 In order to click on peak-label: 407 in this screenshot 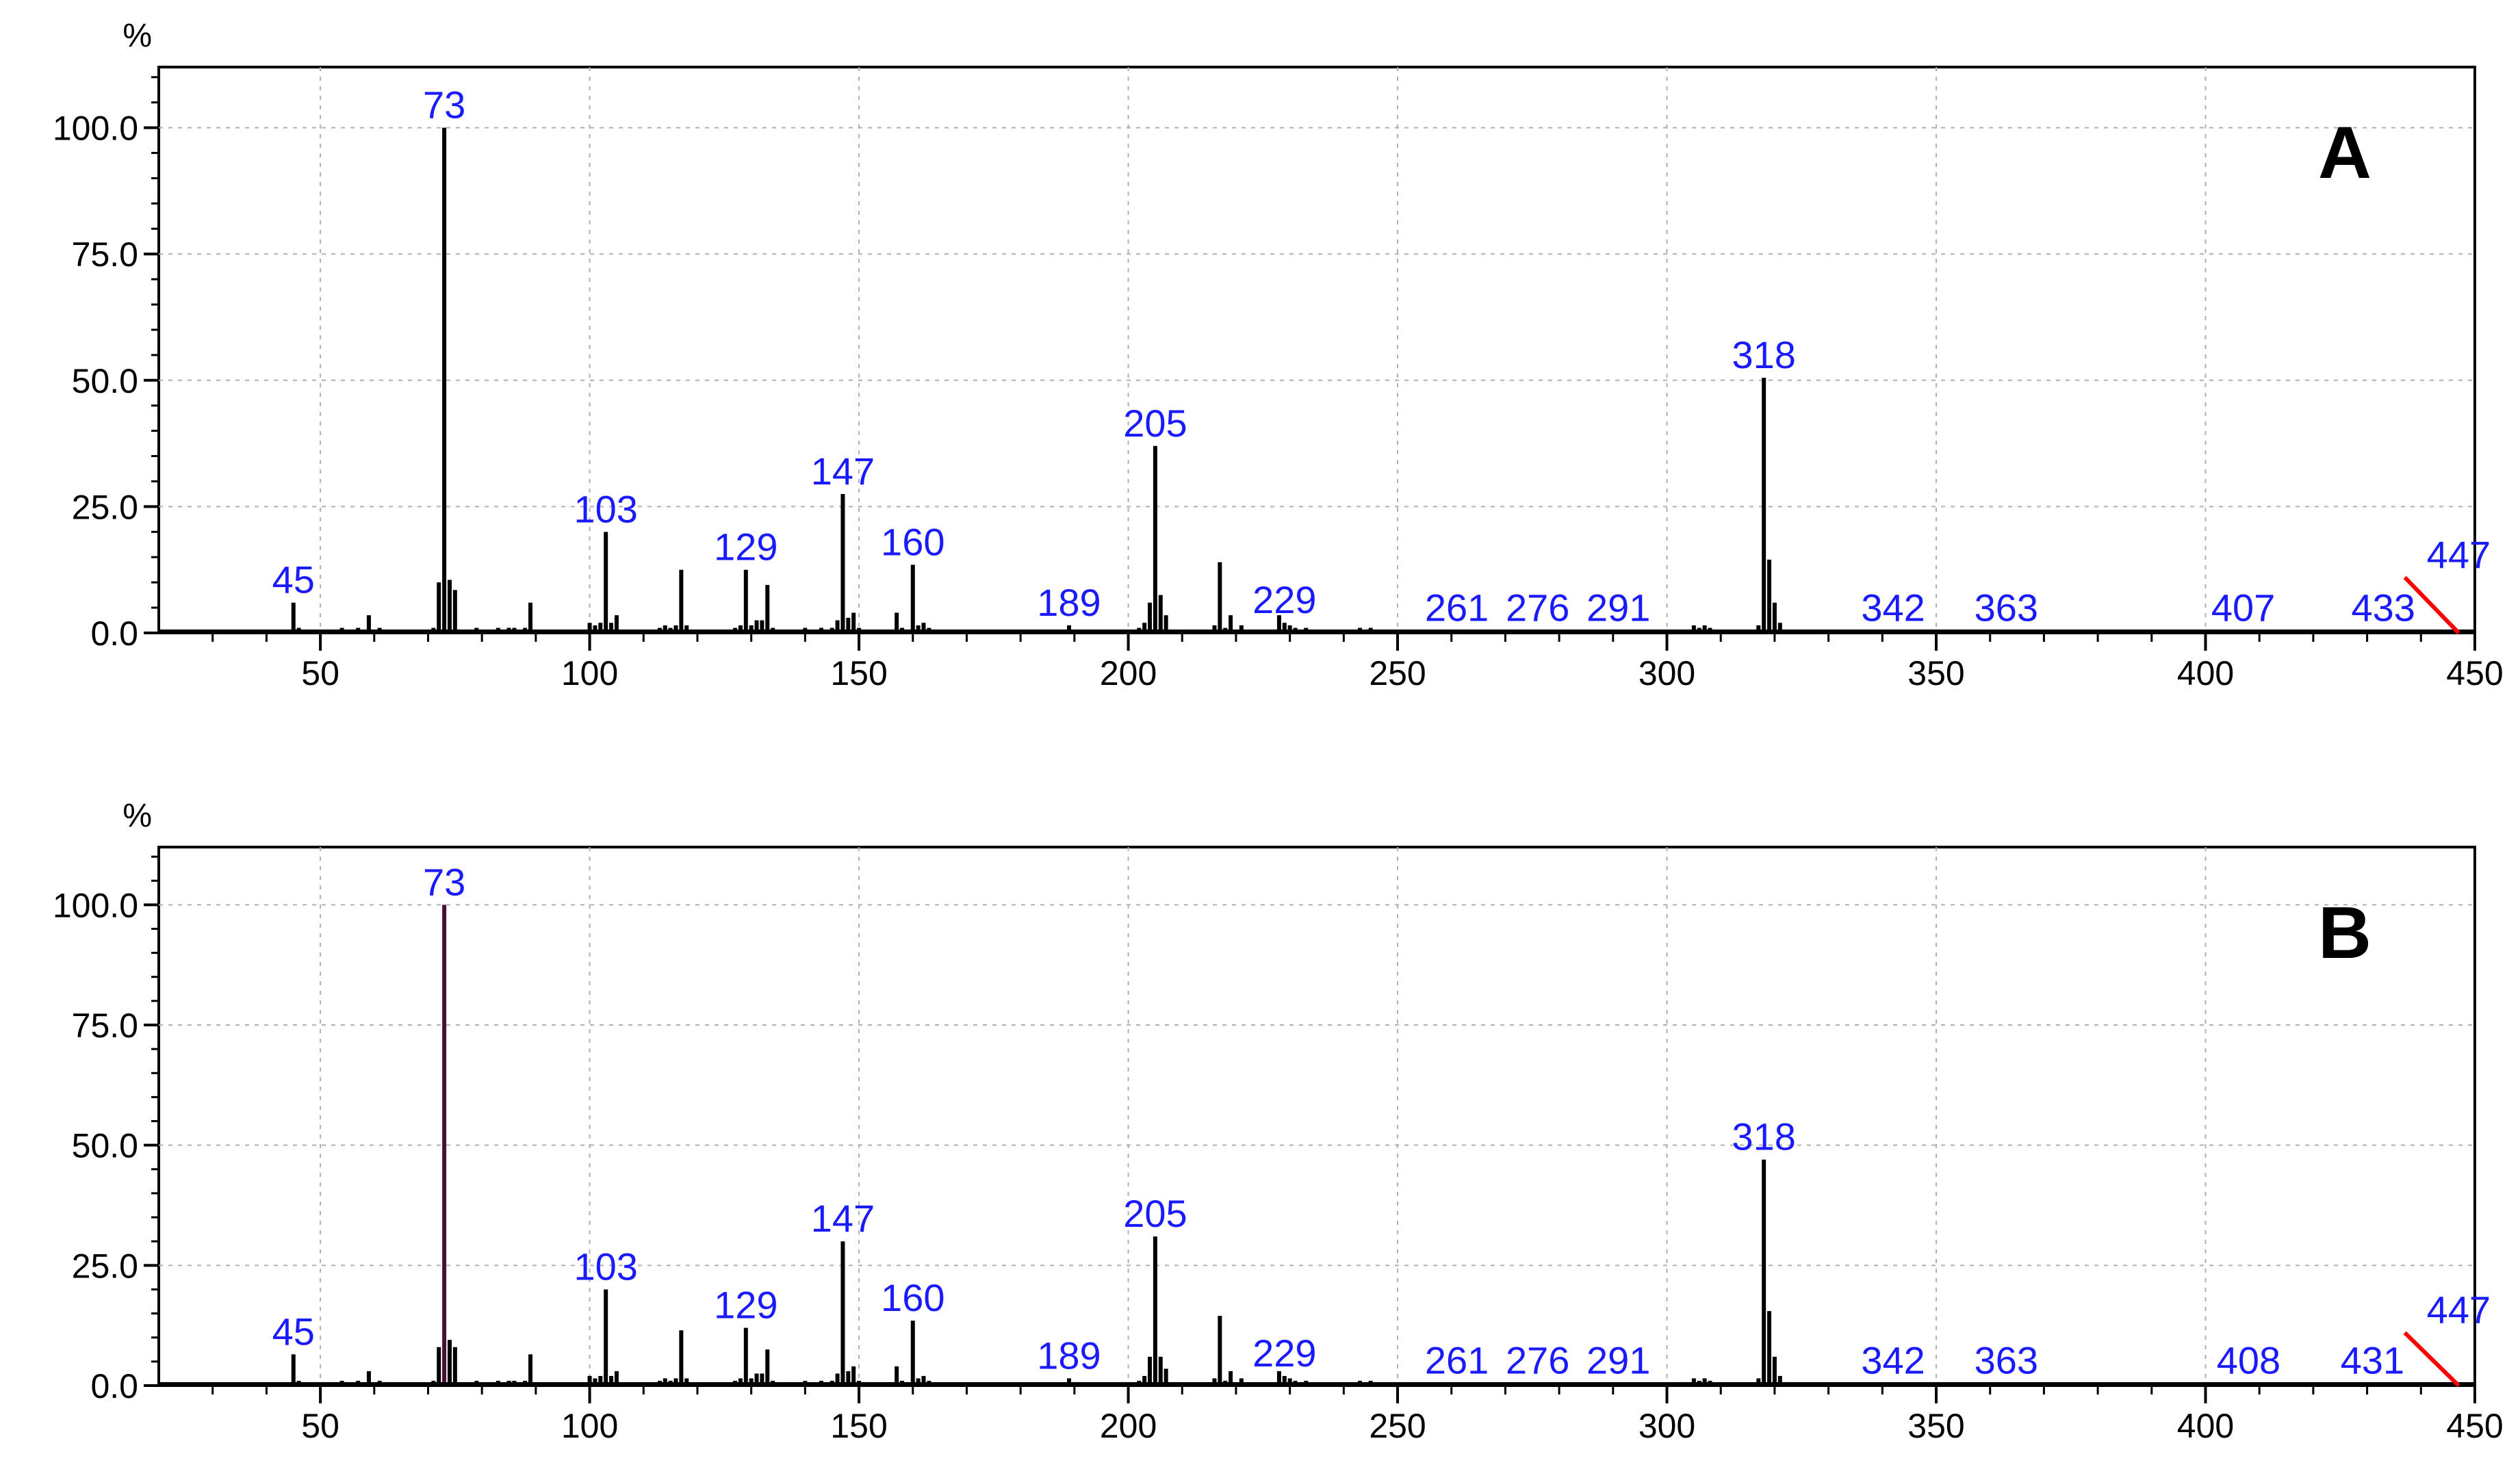, I will do `click(2243, 608)`.